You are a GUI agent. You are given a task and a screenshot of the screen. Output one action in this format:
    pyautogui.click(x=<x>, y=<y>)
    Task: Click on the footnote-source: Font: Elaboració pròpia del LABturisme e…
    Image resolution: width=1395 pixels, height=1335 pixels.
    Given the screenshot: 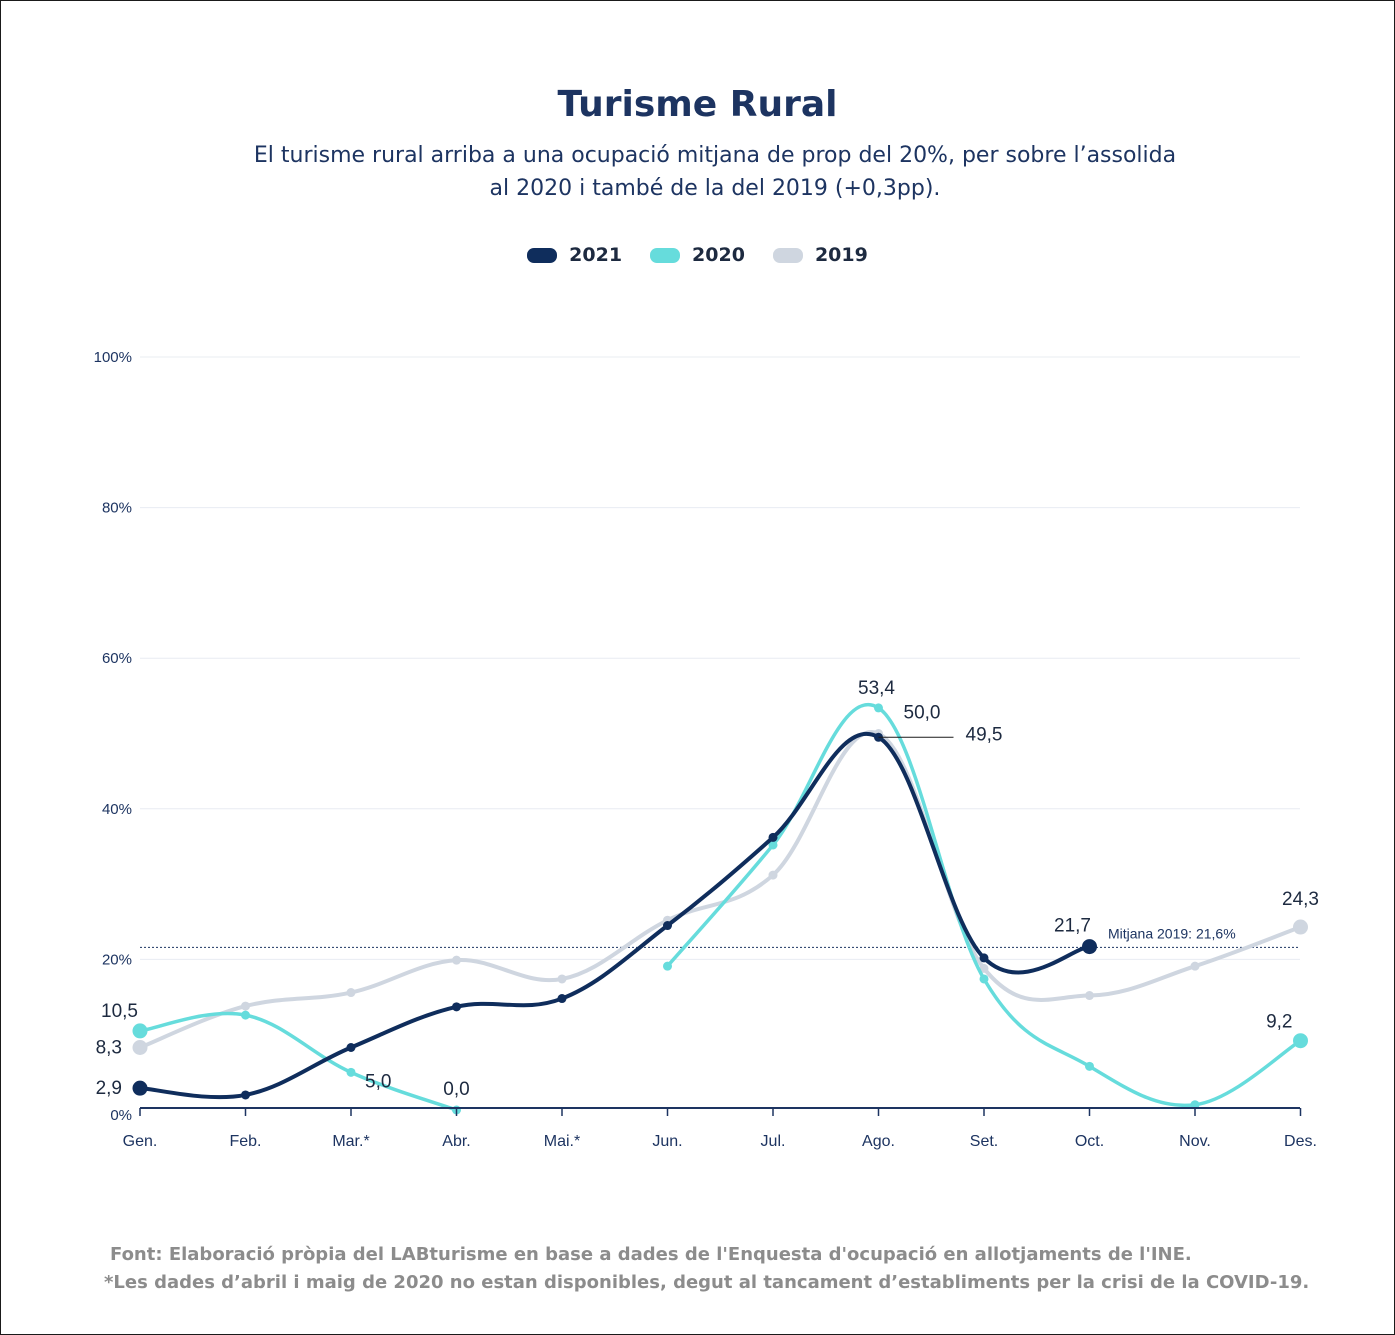 What is the action you would take?
    pyautogui.click(x=651, y=1254)
    